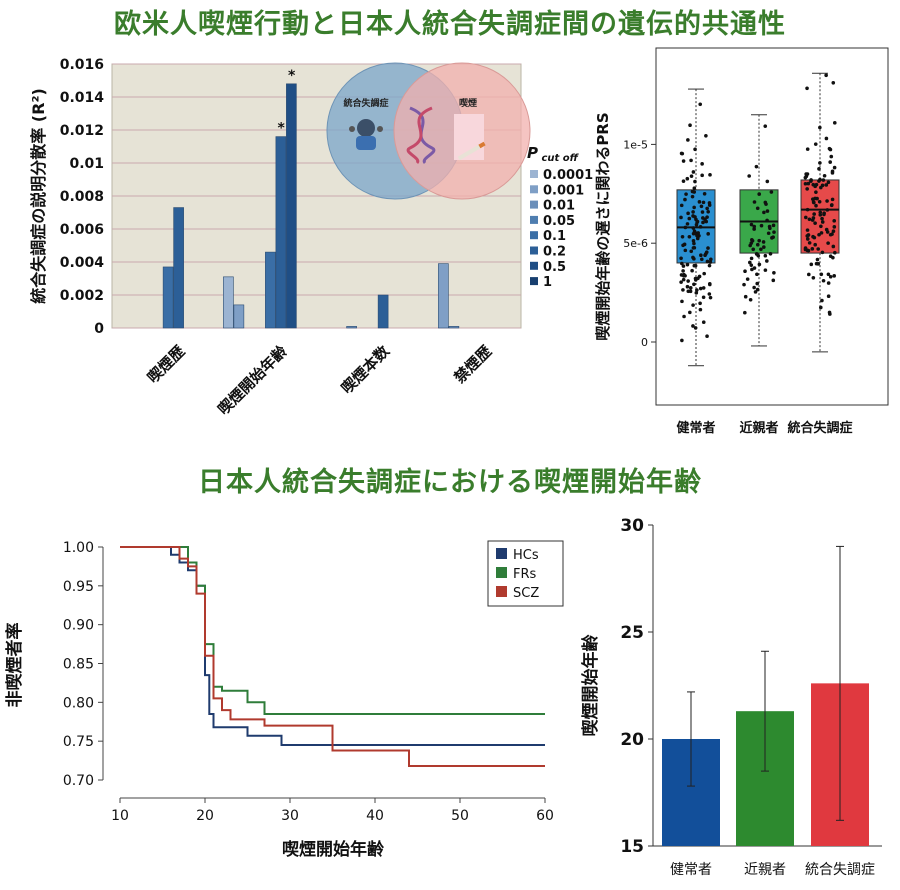 The height and width of the screenshot is (890, 900). I want to click on line3-series-line, so click(332, 656).